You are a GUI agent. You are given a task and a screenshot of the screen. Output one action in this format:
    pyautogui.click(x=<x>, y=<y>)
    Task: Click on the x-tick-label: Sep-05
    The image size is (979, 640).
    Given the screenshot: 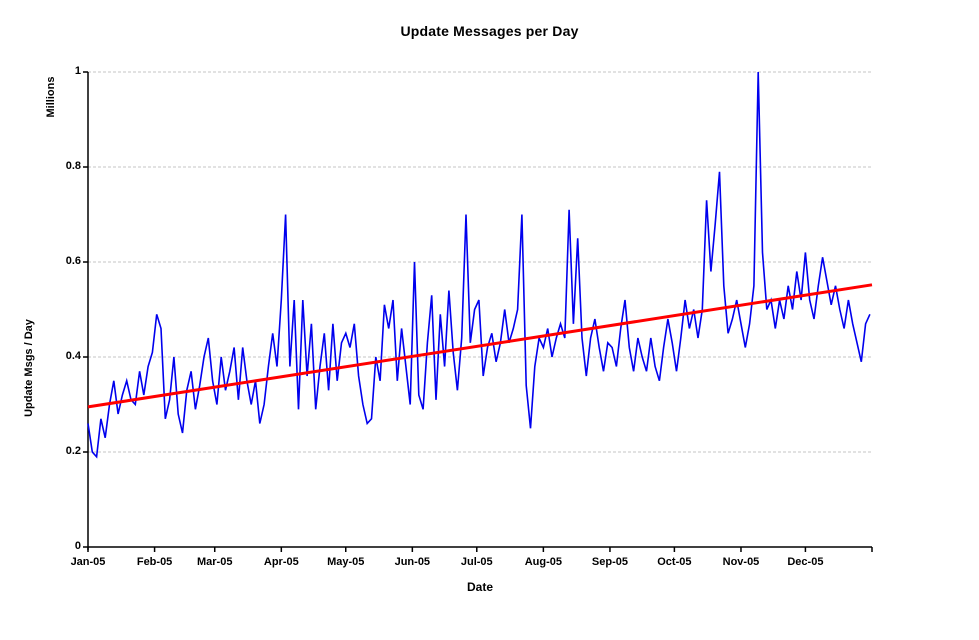 What is the action you would take?
    pyautogui.click(x=609, y=562)
    